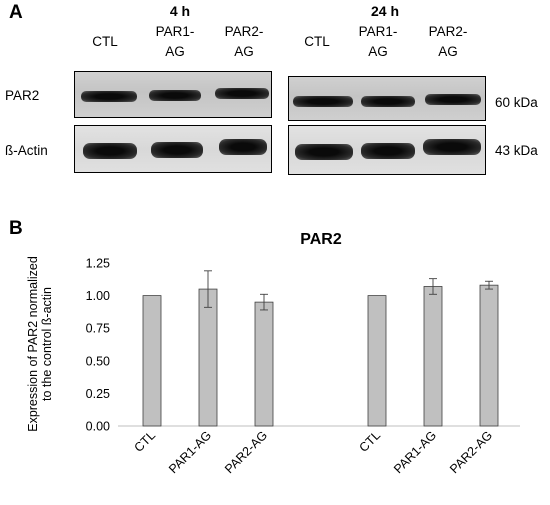  Describe the element at coordinates (47, 344) in the screenshot. I see `y-axis-label-line: to the control ß-actin` at that location.